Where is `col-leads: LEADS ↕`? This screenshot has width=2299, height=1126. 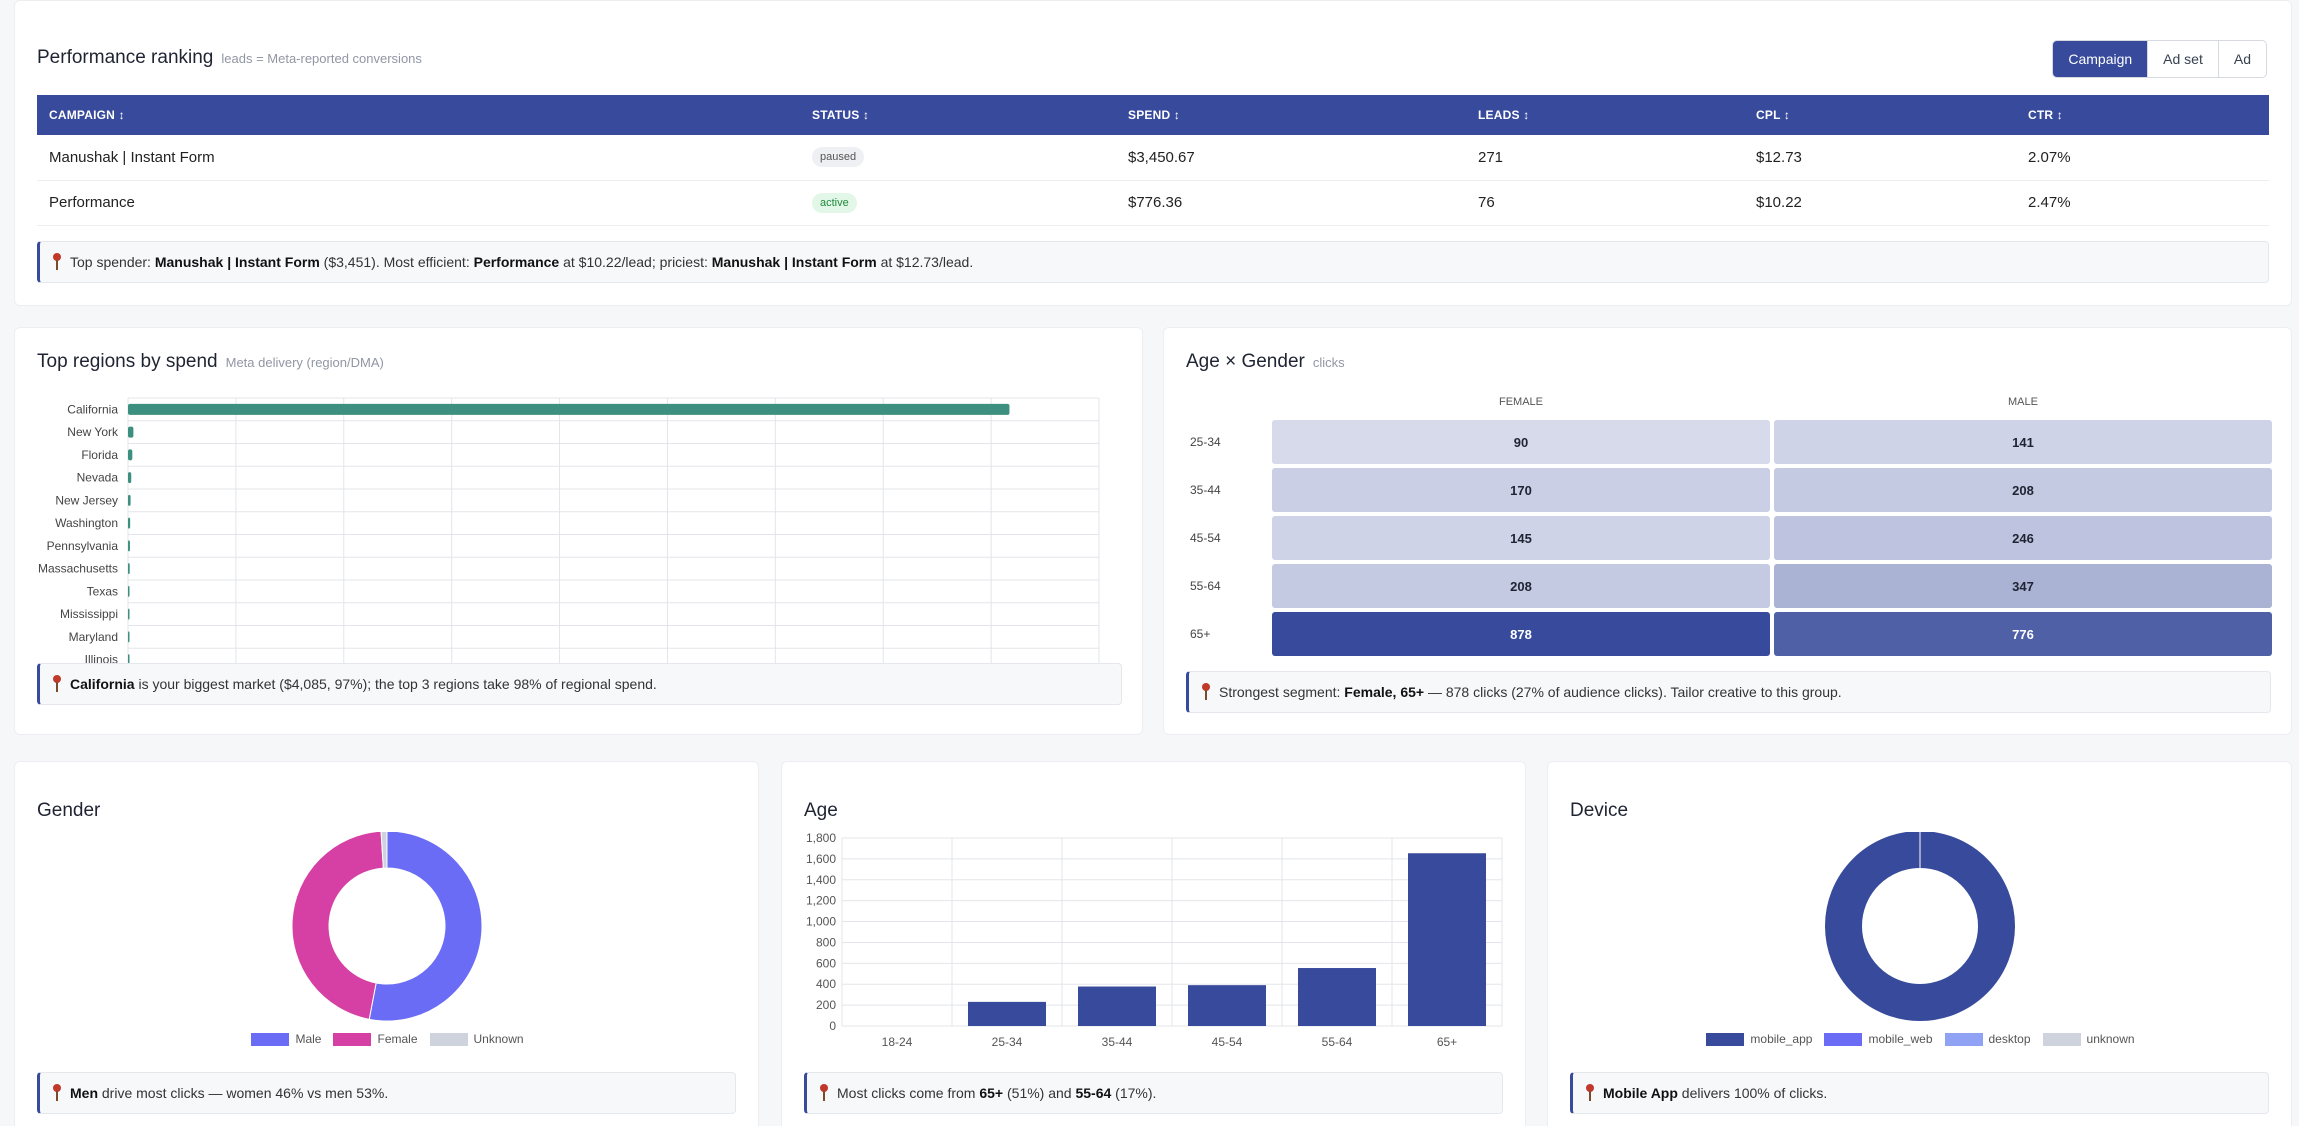
col-leads: LEADS ↕ is located at coordinates (1605, 115).